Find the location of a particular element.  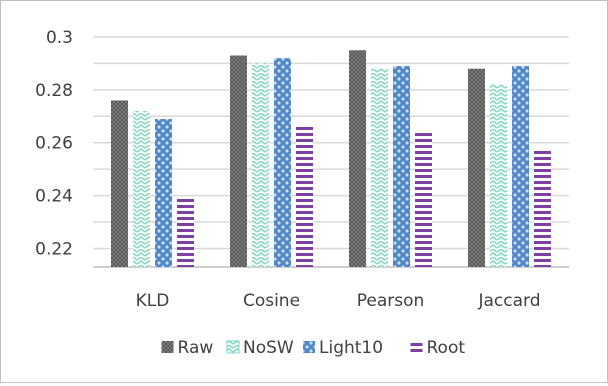

bar-raw-pearson is located at coordinates (357, 159).